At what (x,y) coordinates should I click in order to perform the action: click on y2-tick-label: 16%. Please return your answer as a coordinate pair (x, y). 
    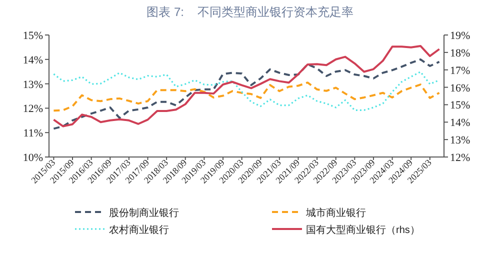
    Looking at the image, I should click on (460, 88).